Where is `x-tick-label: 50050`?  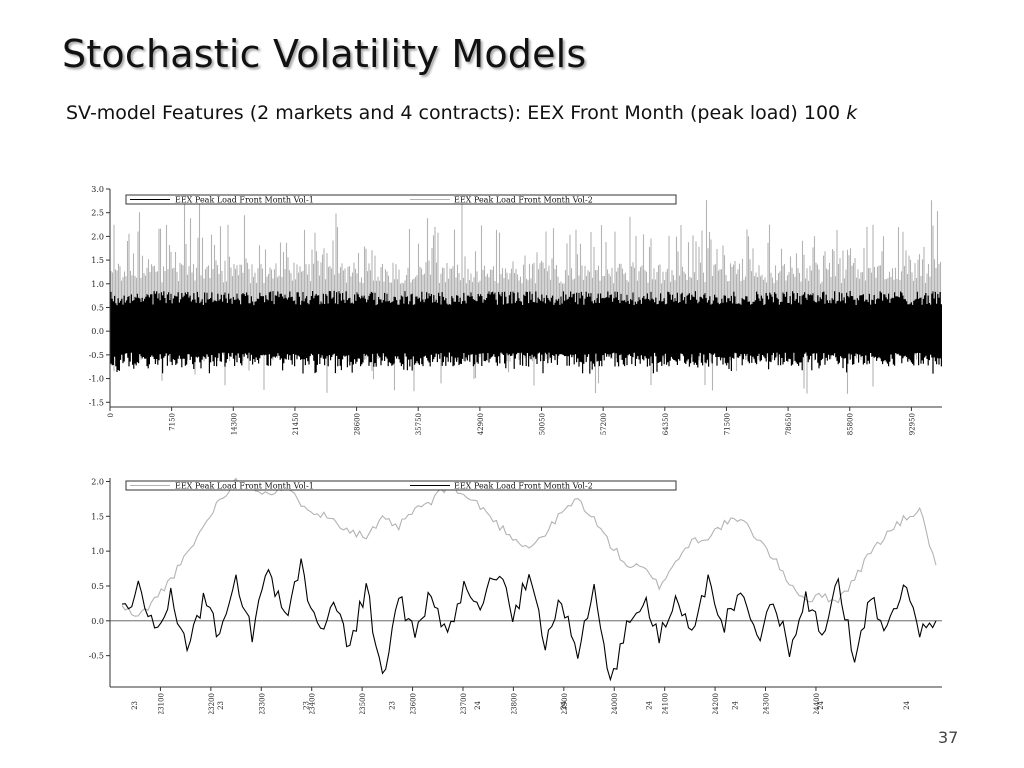 x-tick-label: 50050 is located at coordinates (543, 424).